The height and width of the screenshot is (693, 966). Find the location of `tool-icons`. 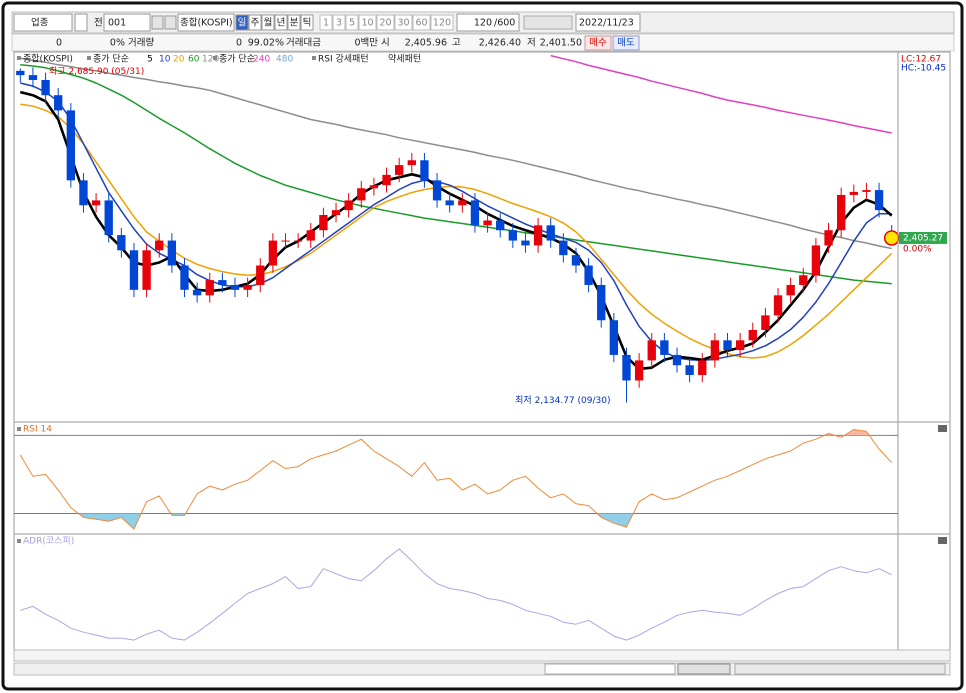

tool-icons is located at coordinates (548, 22).